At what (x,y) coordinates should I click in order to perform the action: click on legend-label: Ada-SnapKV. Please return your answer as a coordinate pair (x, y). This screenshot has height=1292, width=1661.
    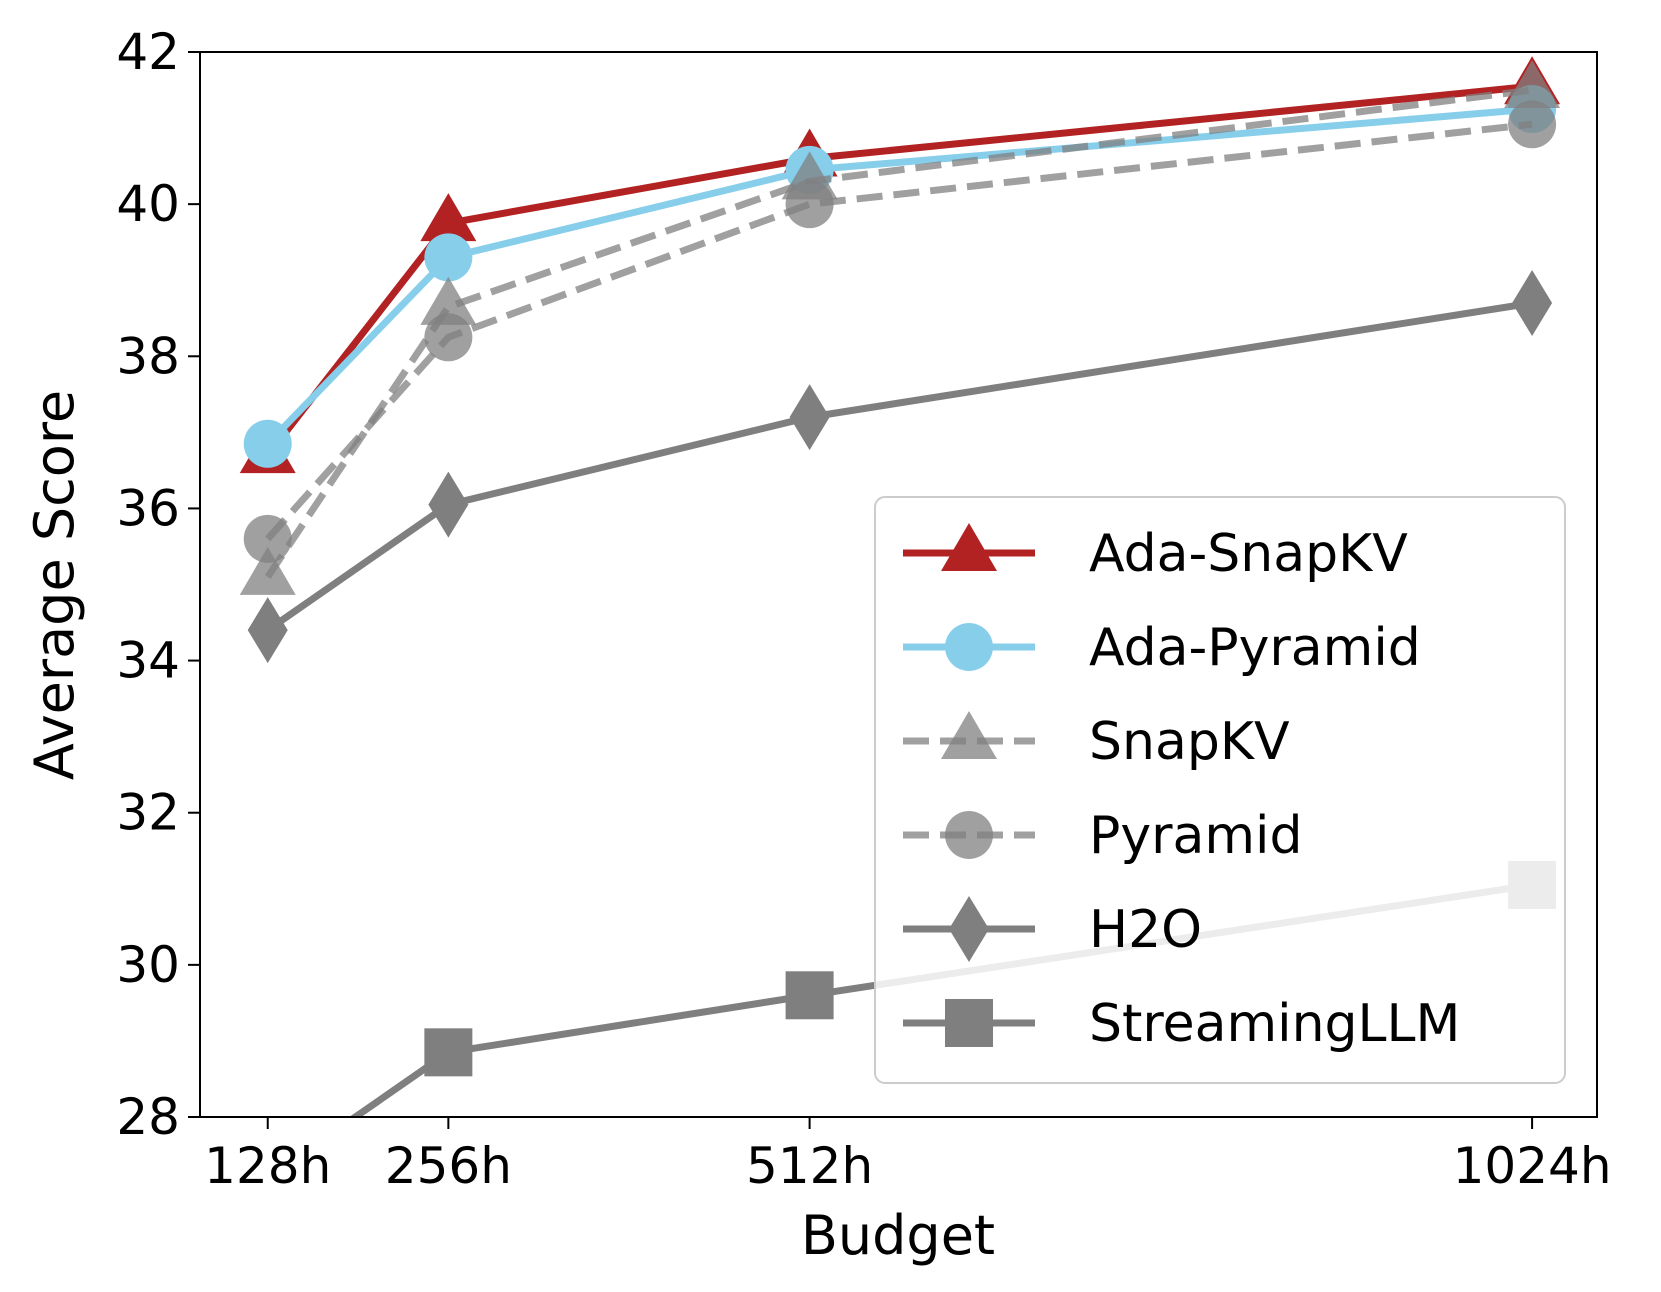
    Looking at the image, I should click on (1248, 554).